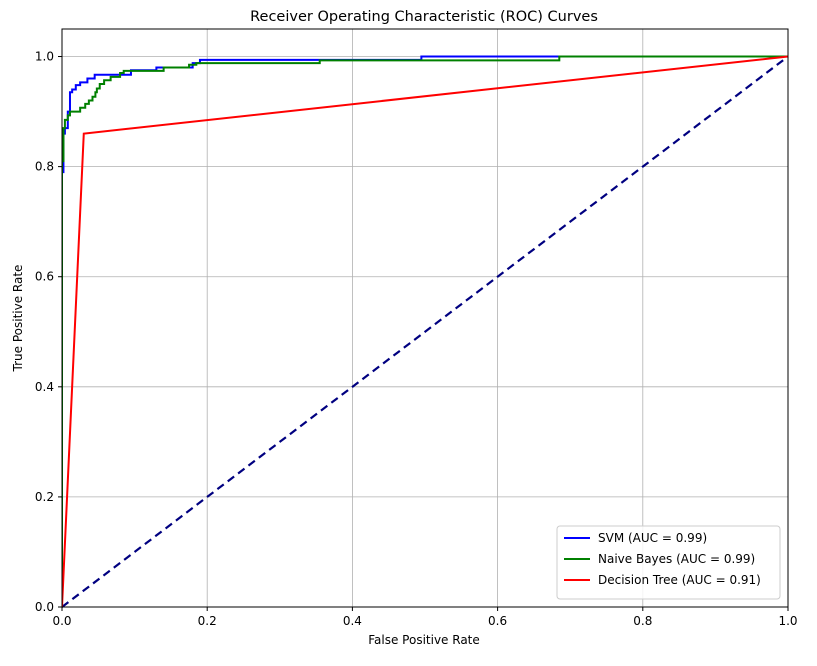 Image resolution: width=817 pixels, height=666 pixels. Describe the element at coordinates (787, 621) in the screenshot. I see `x-tick-label: 1.0` at that location.